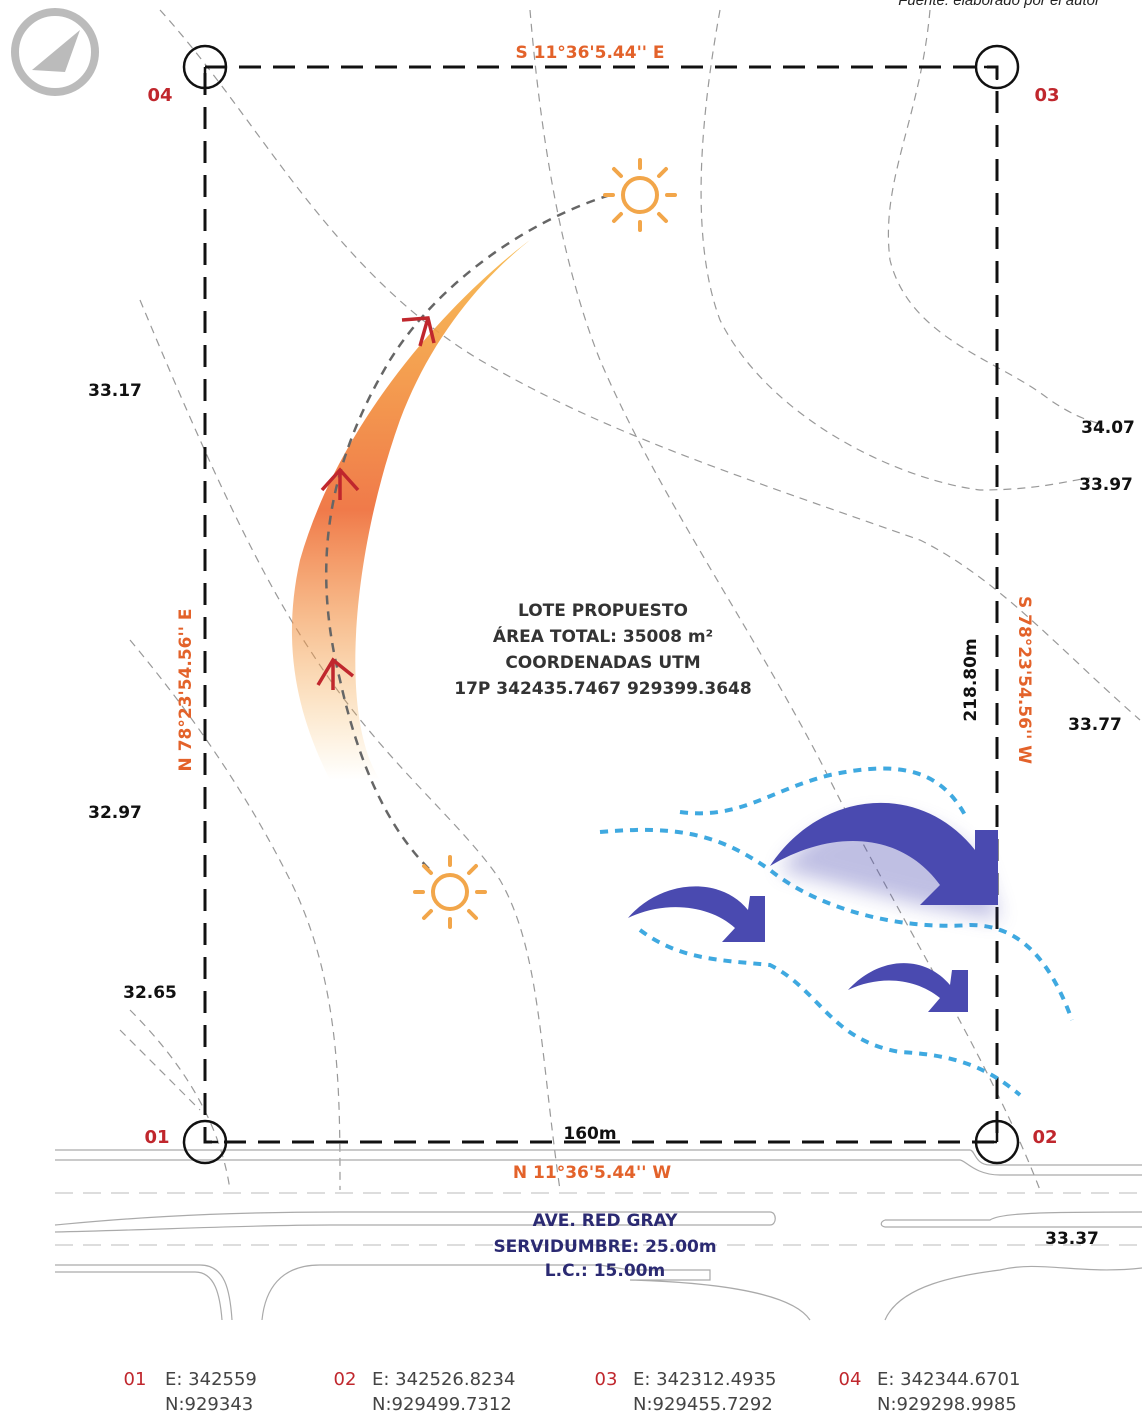 This screenshot has width=1142, height=1414. What do you see at coordinates (1108, 428) in the screenshot?
I see `contour-label: 34.07` at bounding box center [1108, 428].